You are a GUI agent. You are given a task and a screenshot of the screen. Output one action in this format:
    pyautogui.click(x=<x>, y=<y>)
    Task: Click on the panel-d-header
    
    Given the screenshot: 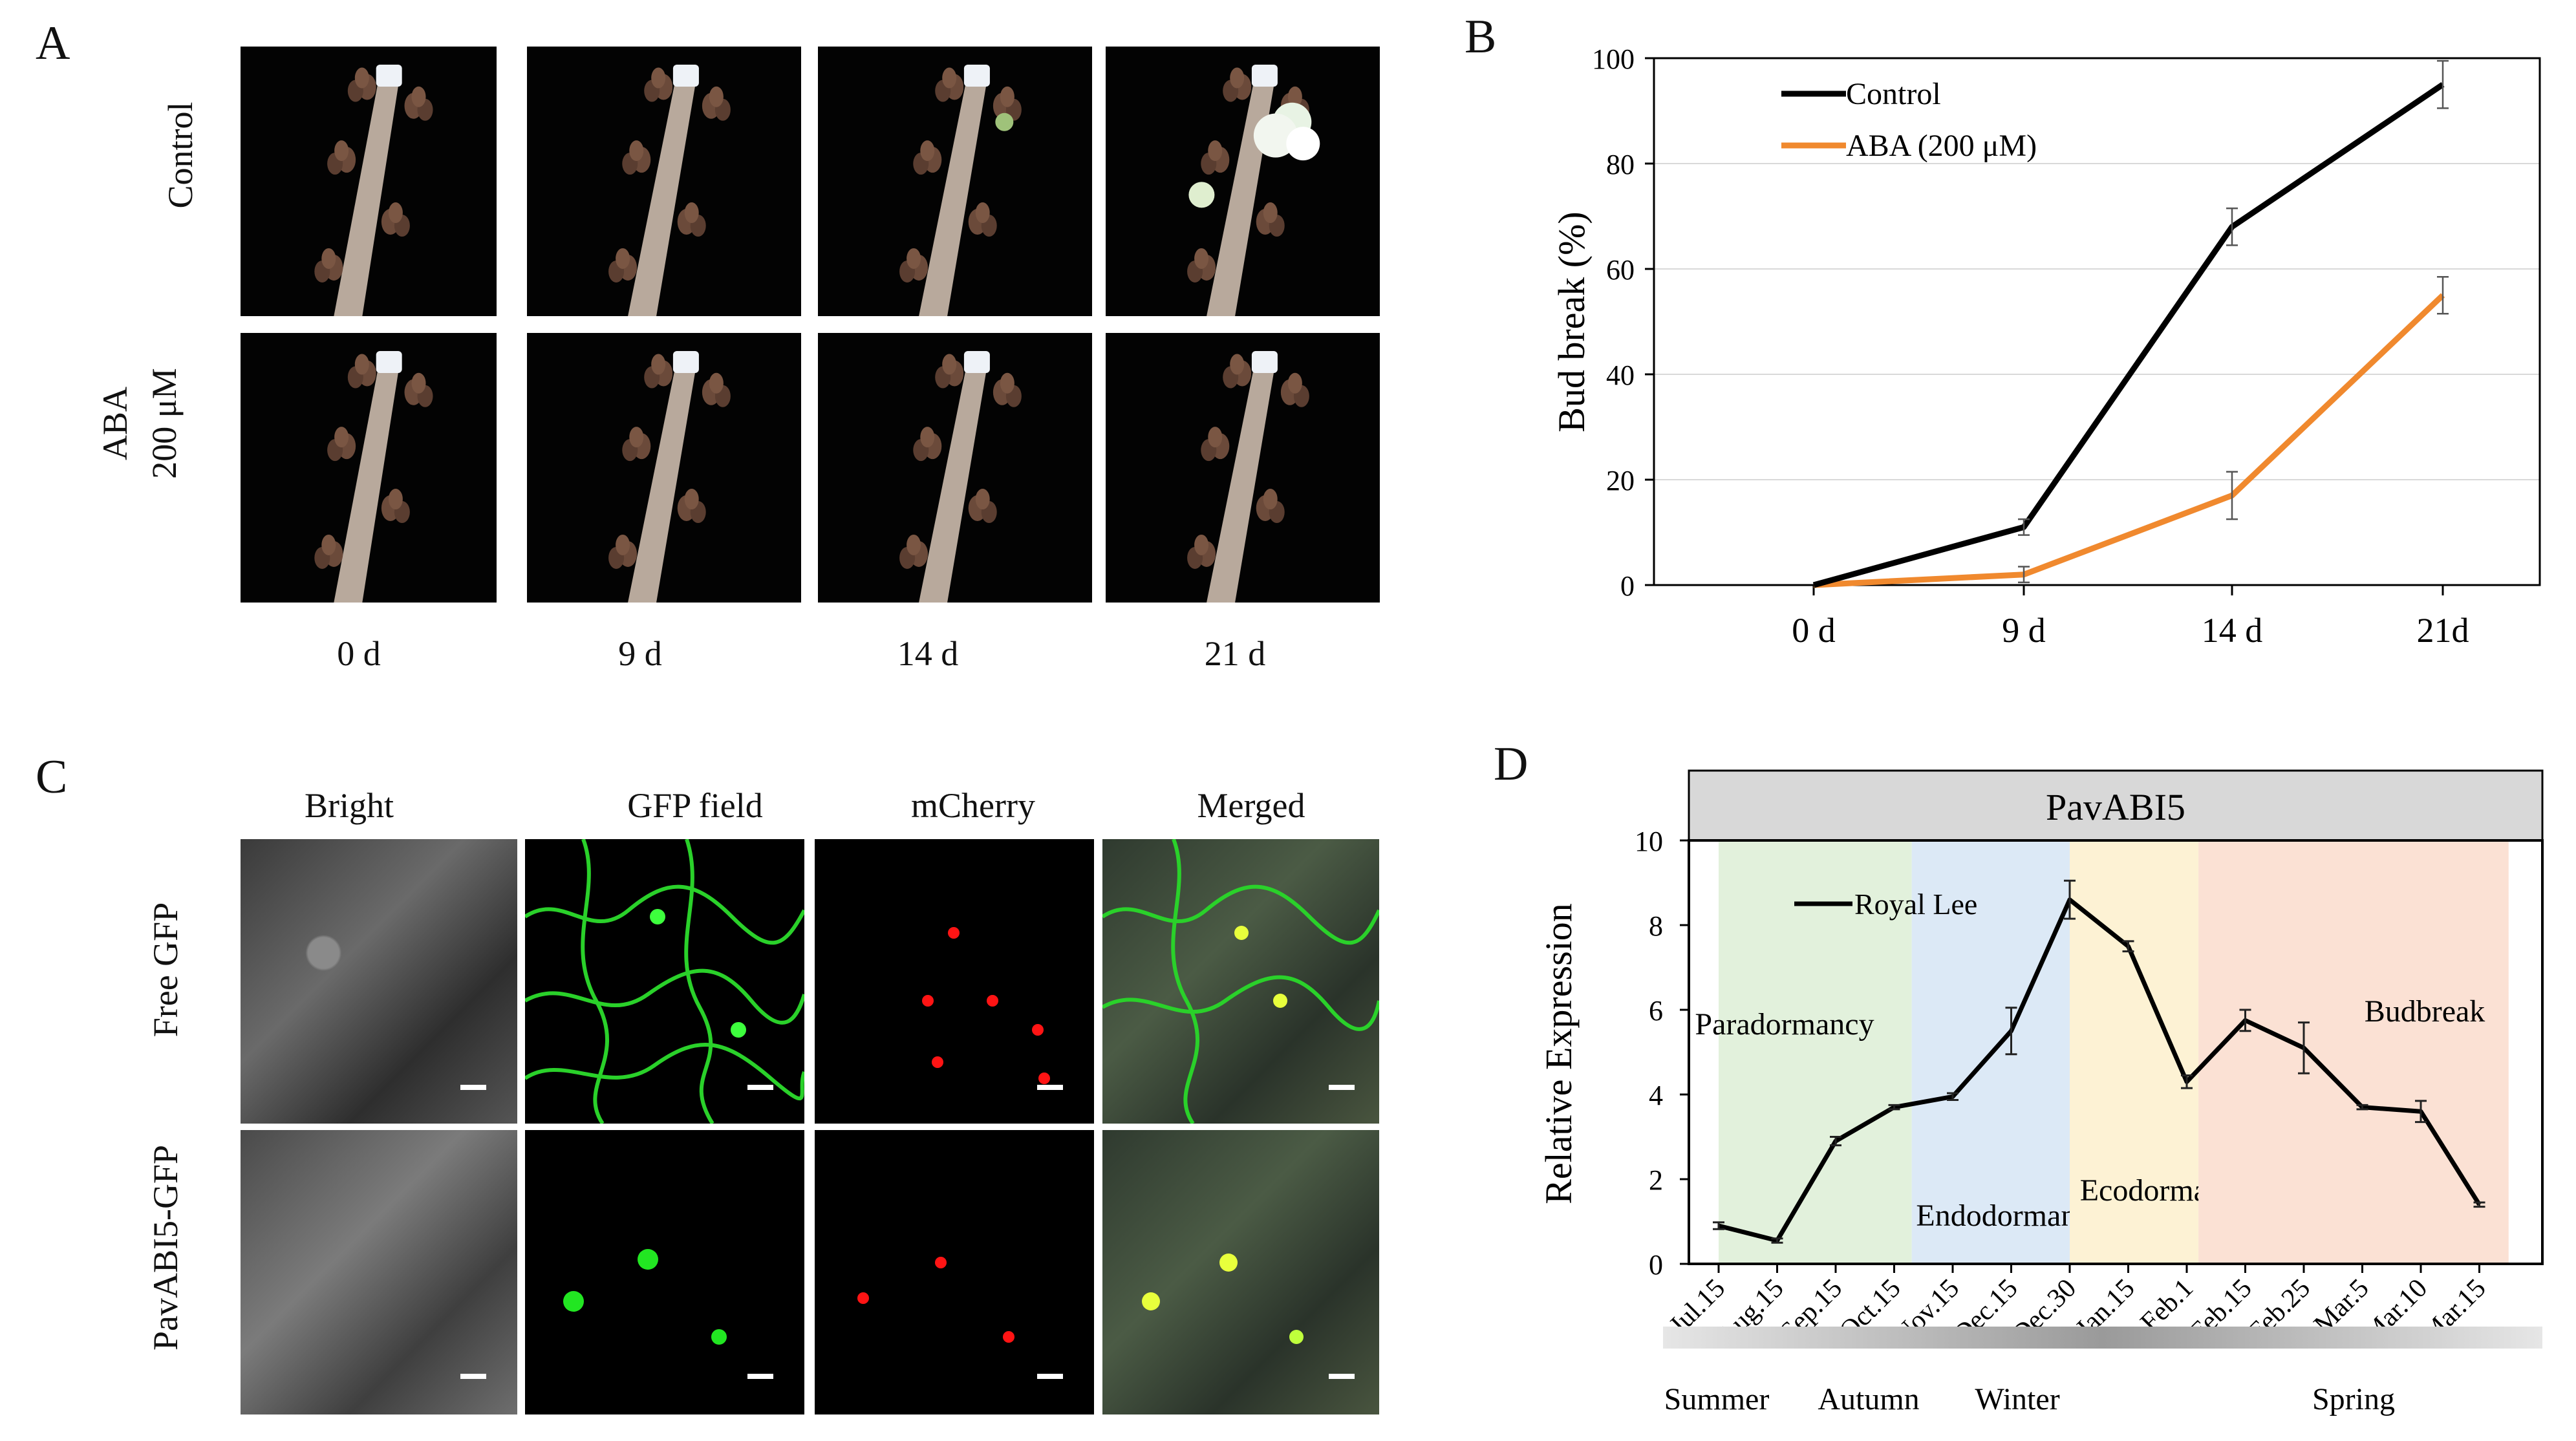 What is the action you would take?
    pyautogui.click(x=2116, y=805)
    